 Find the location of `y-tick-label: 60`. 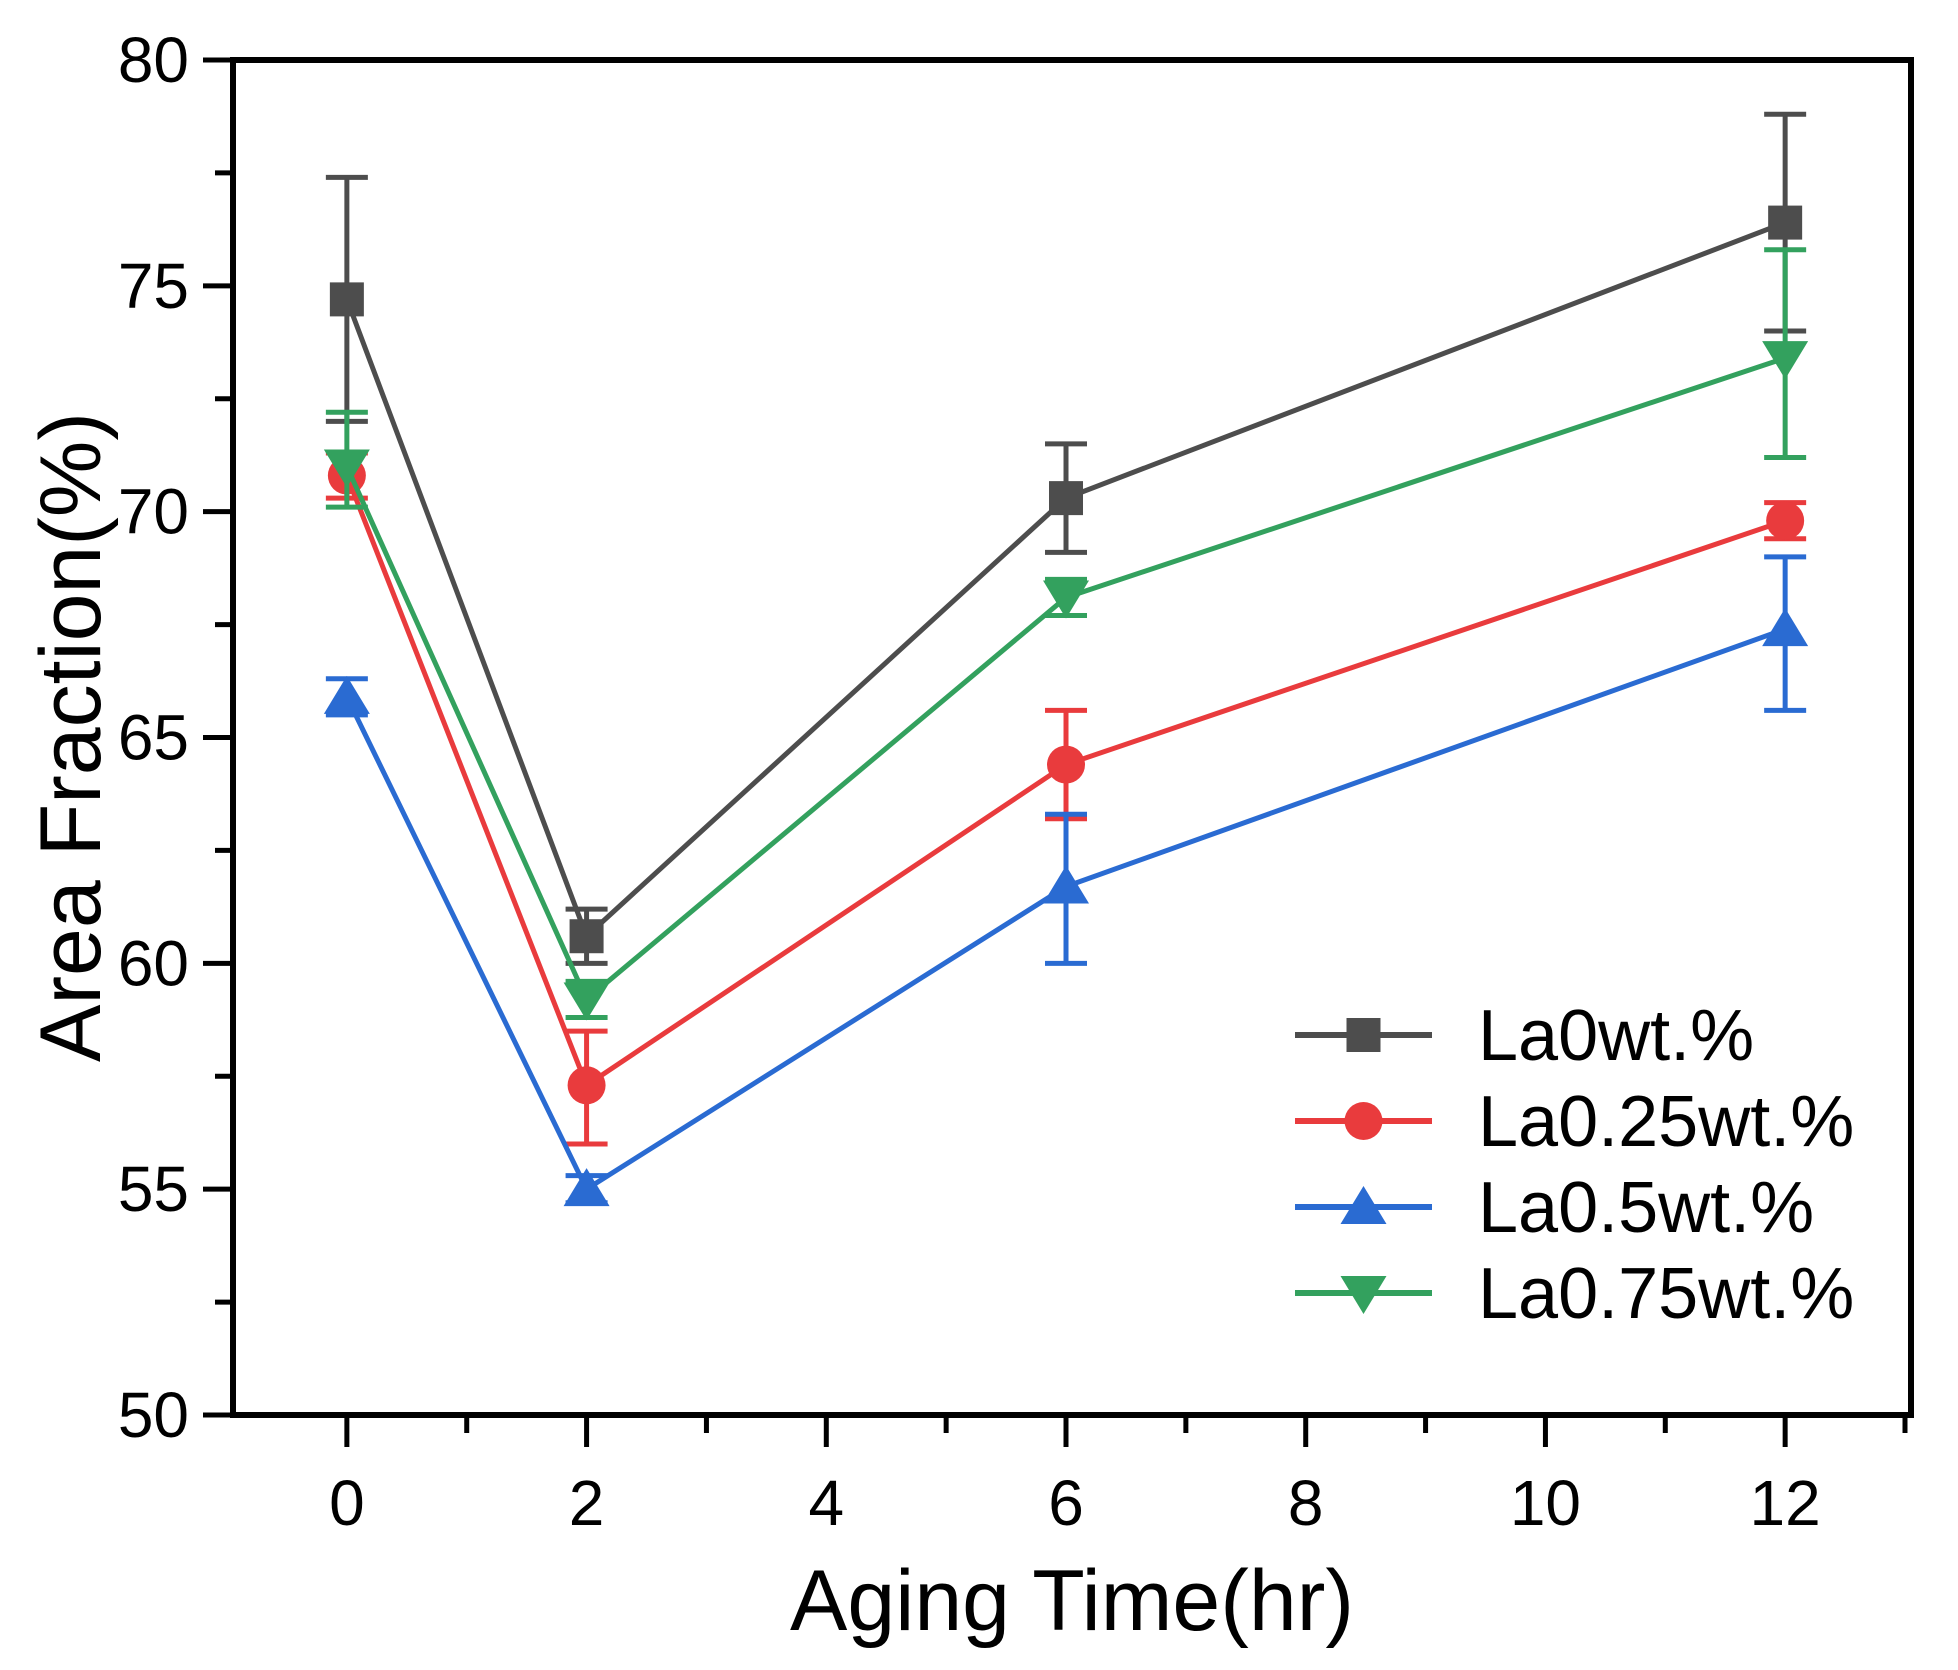

y-tick-label: 60 is located at coordinates (153, 963).